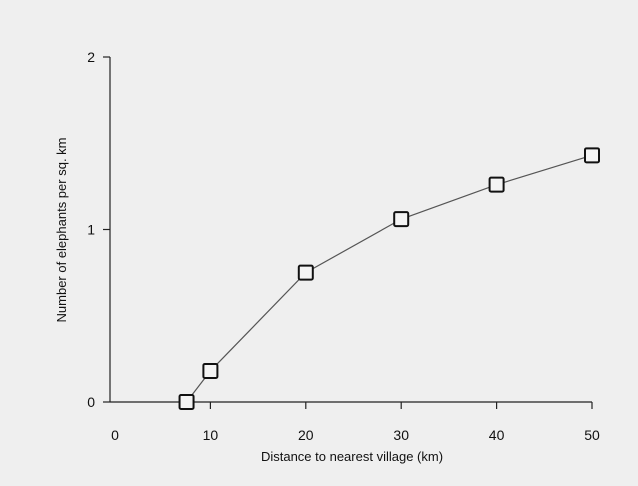 The height and width of the screenshot is (486, 638). What do you see at coordinates (352, 456) in the screenshot?
I see `x-axis-title: Distance to nearest village (km)` at bounding box center [352, 456].